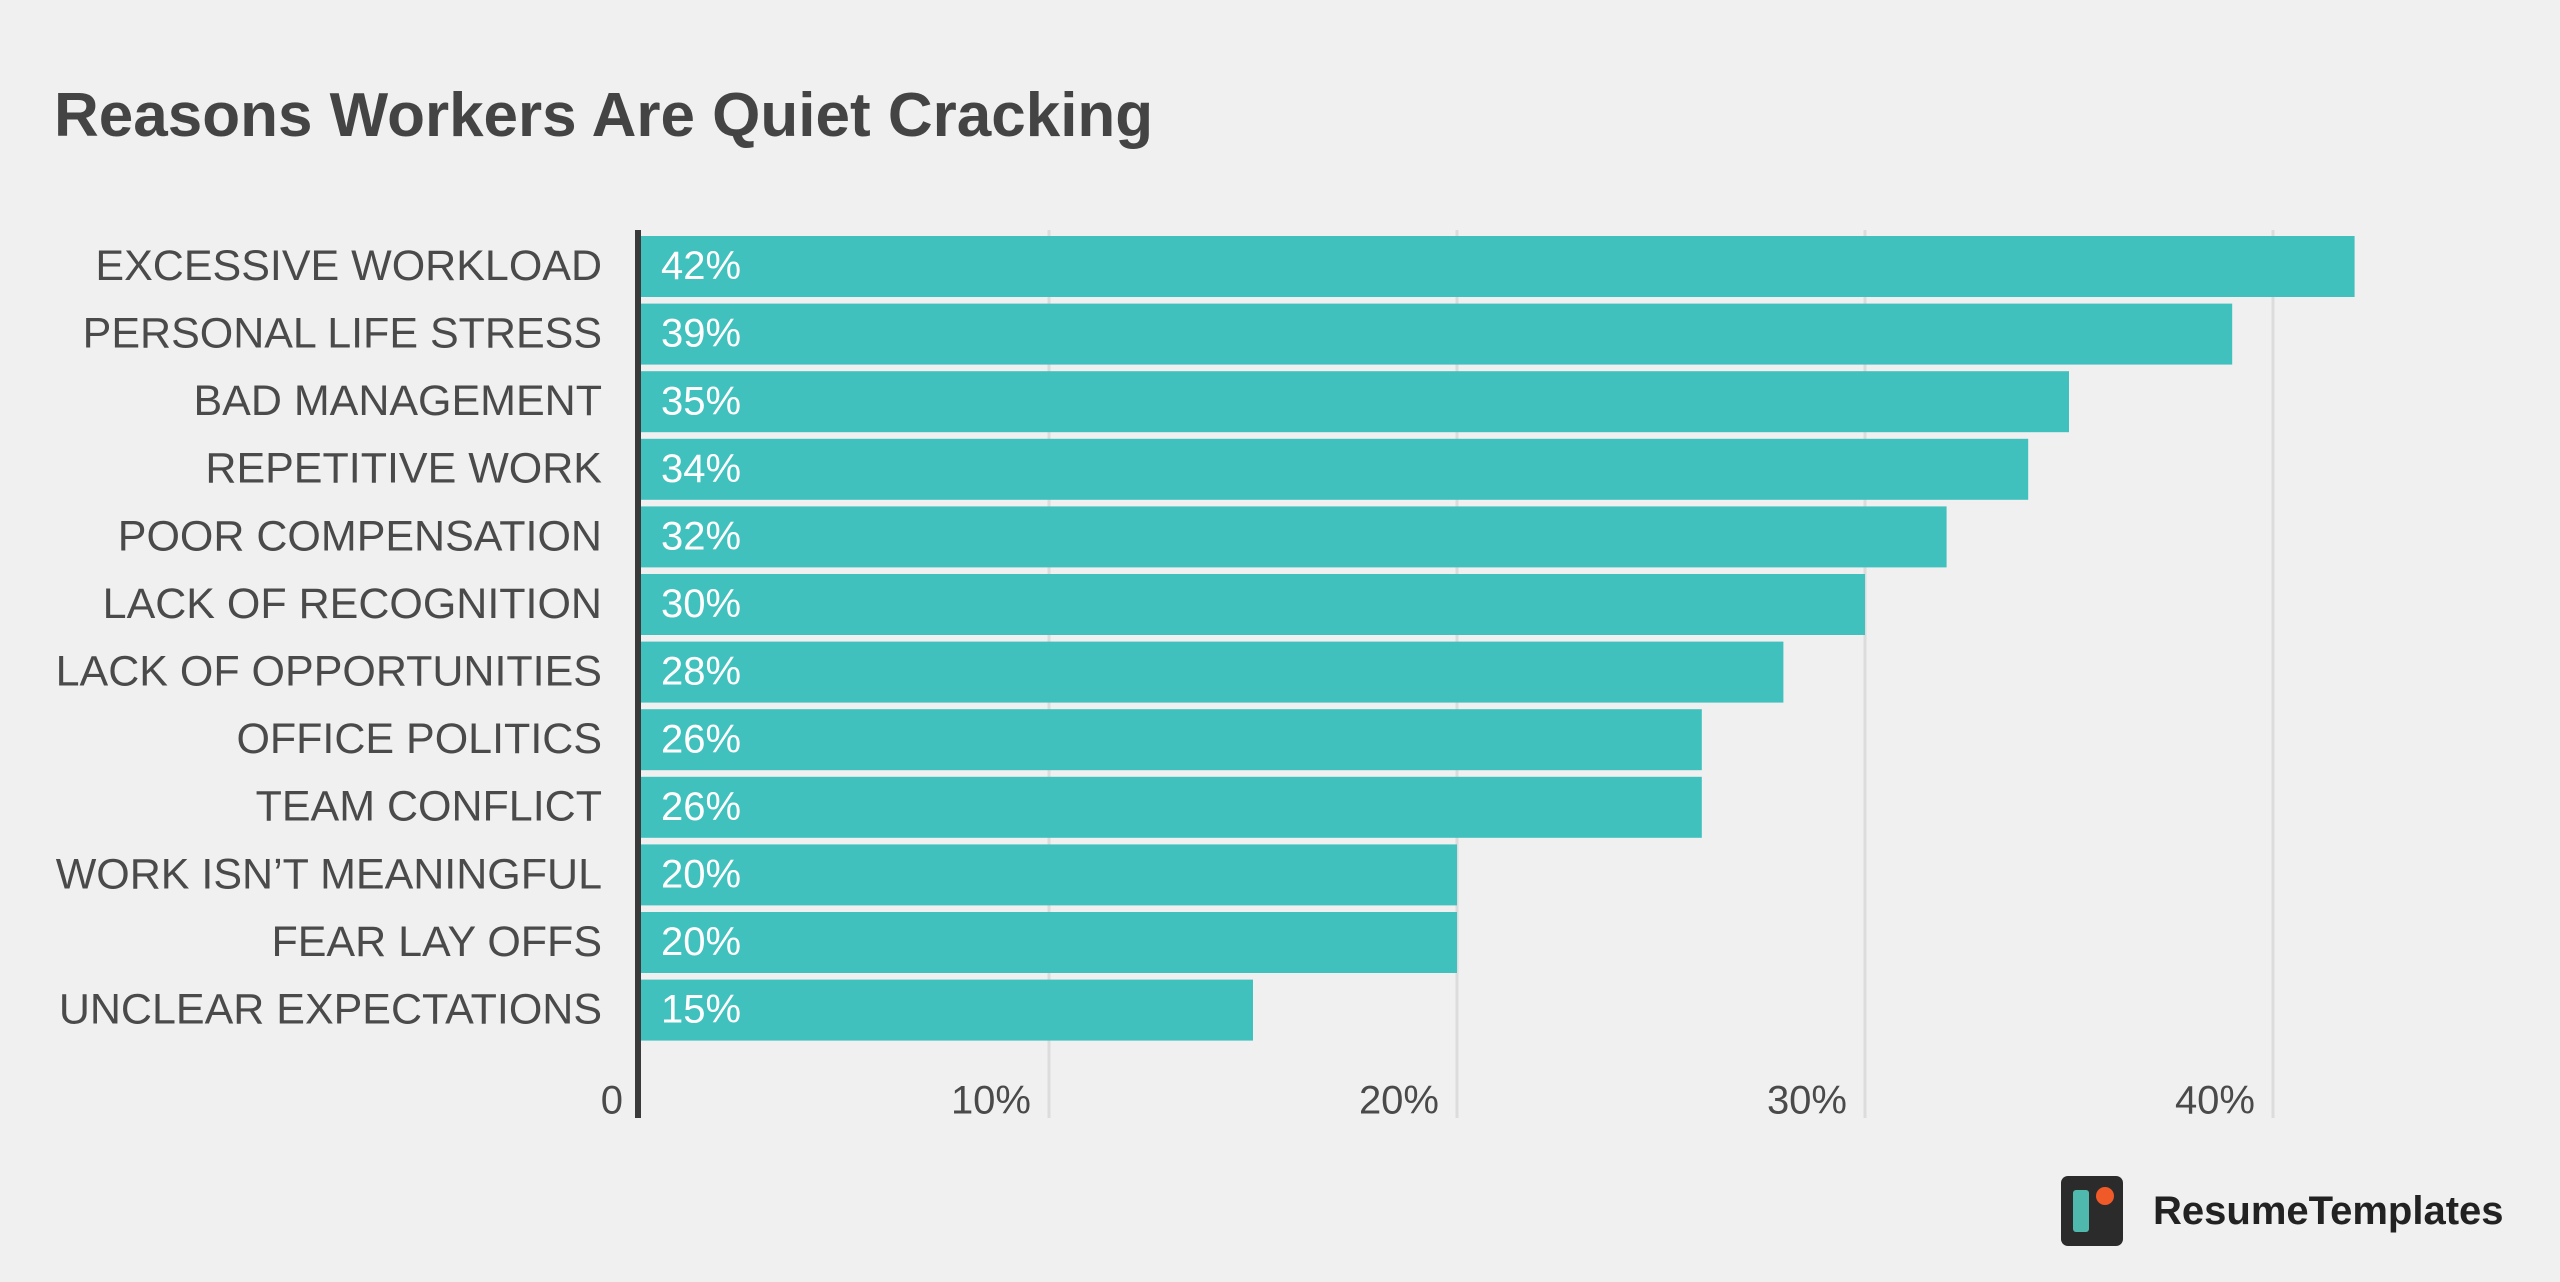 This screenshot has height=1282, width=2560. I want to click on value-label: 32%, so click(701, 536).